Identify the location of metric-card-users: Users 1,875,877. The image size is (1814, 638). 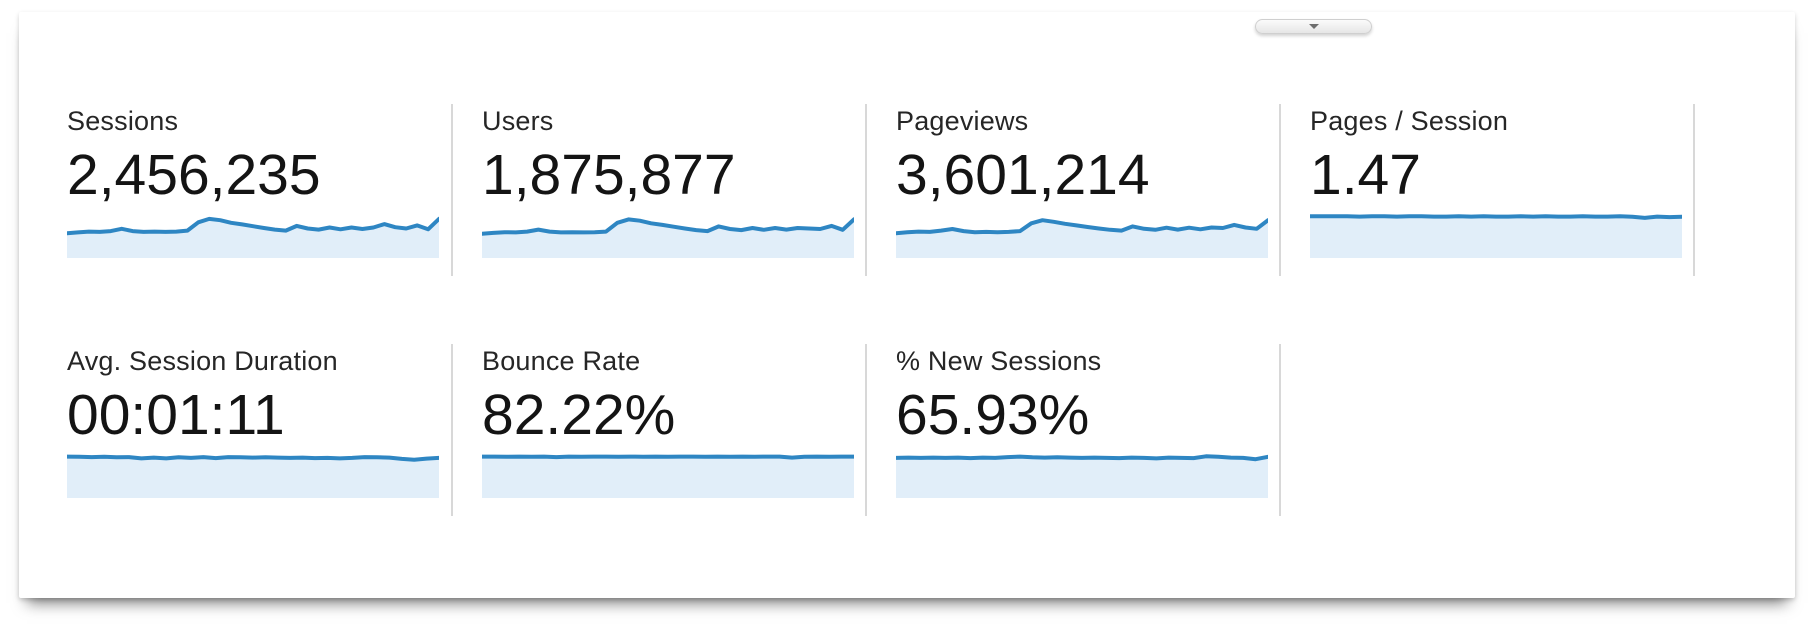
(660, 190).